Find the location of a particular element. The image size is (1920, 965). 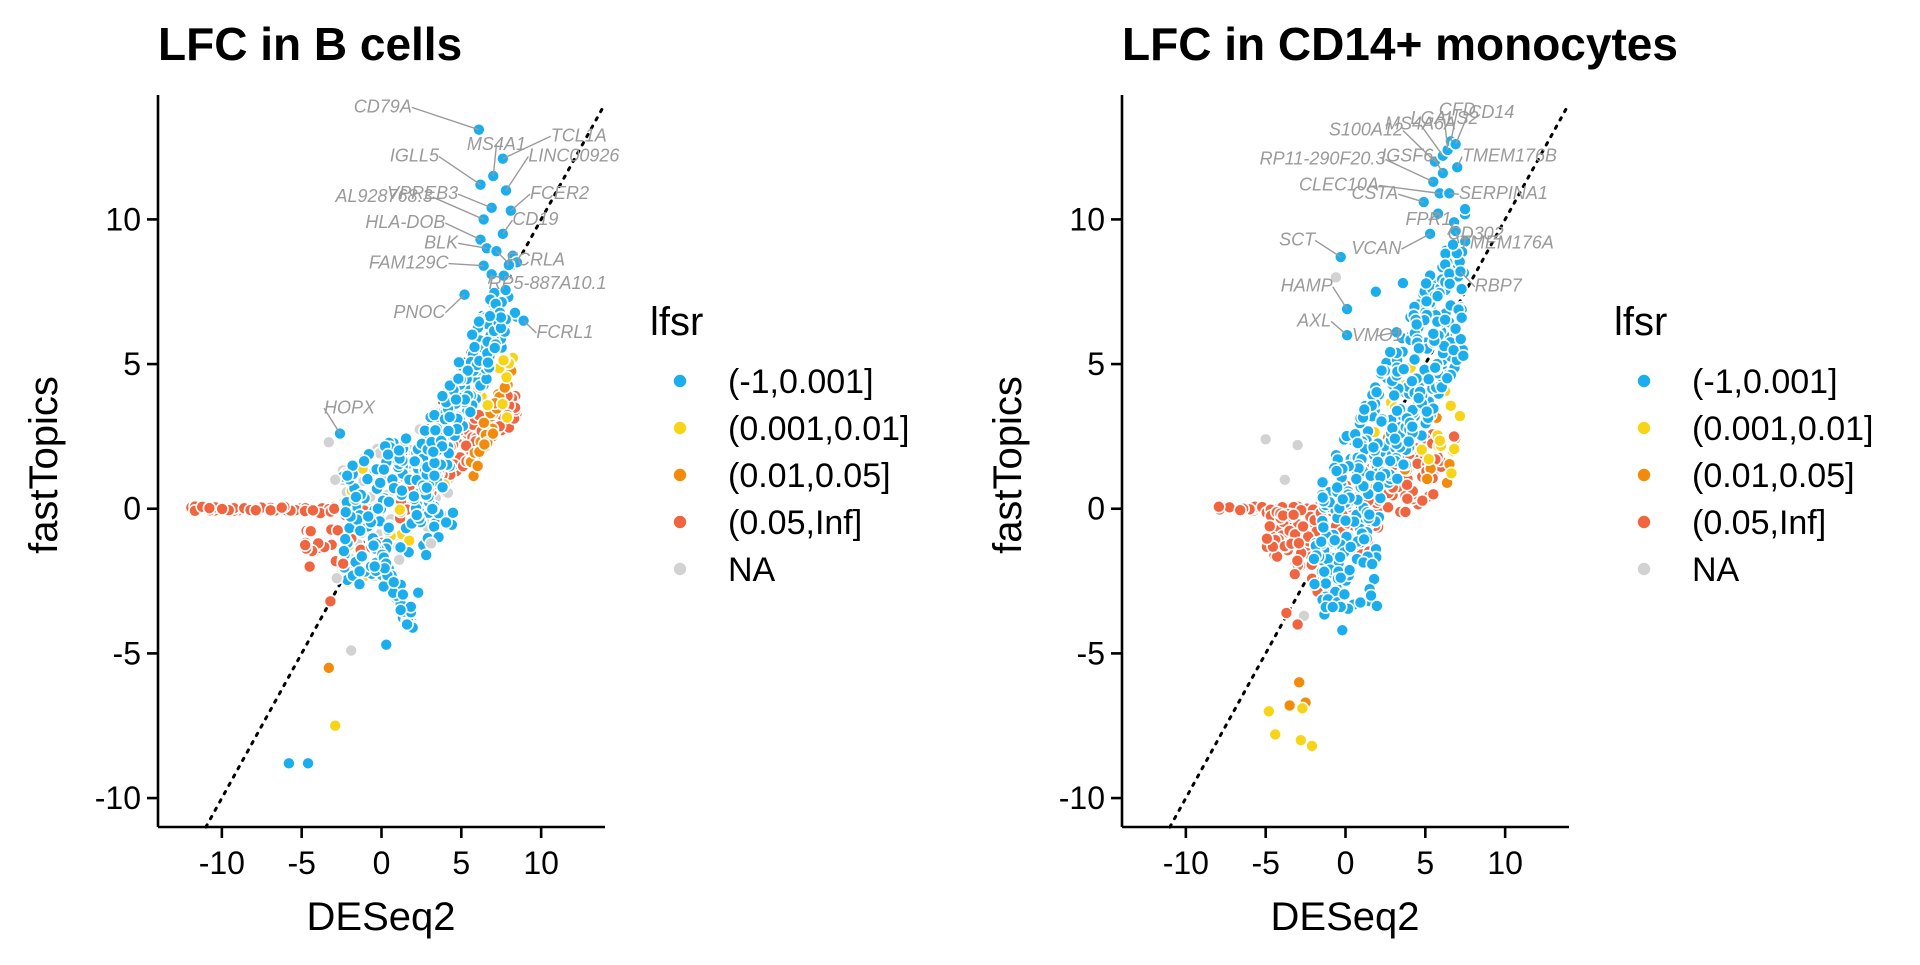

points is located at coordinates (357, 446).